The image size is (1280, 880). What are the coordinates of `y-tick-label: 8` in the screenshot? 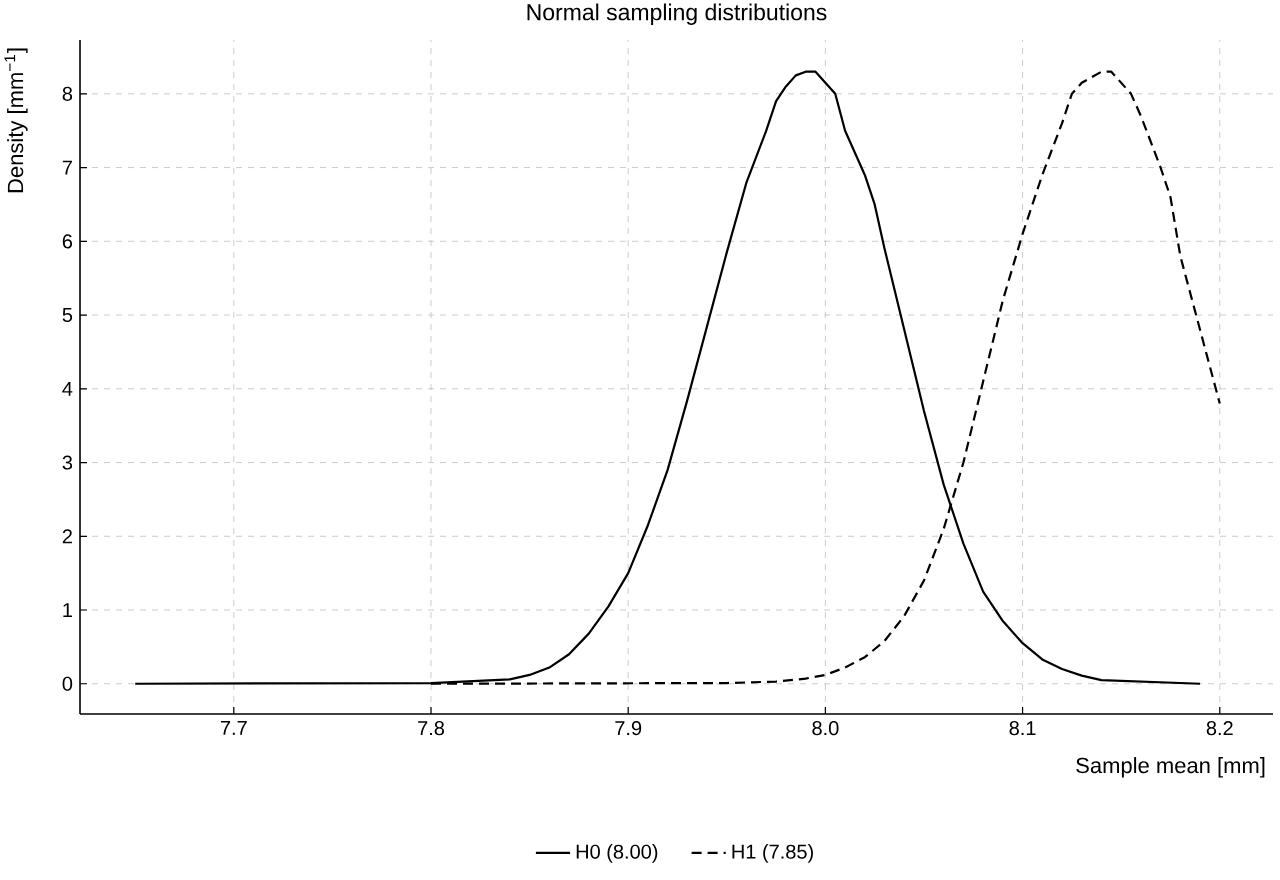 It's located at (67, 93).